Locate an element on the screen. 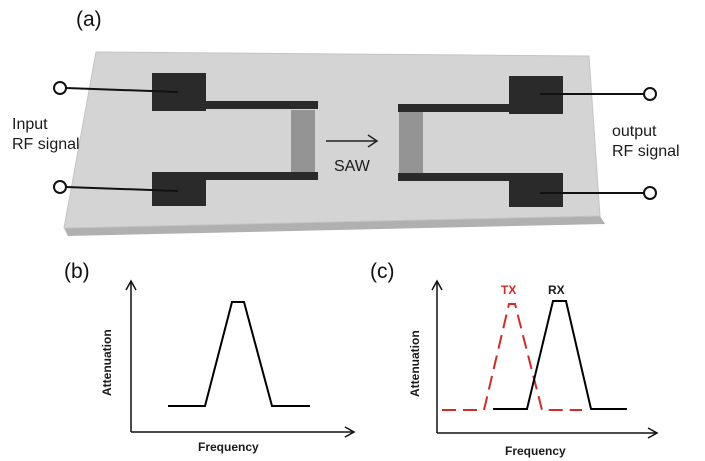  panel-c-label: (c) is located at coordinates (382, 271).